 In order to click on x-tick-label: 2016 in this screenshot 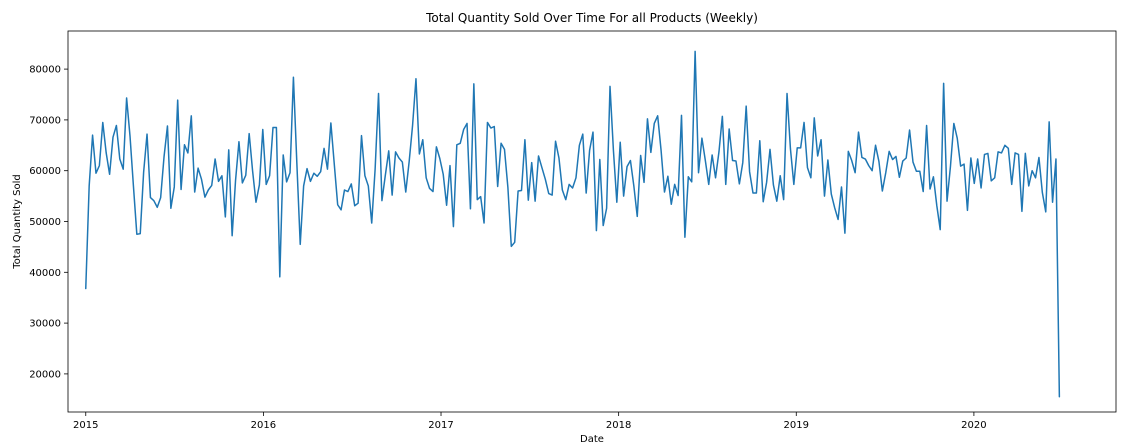, I will do `click(263, 425)`.